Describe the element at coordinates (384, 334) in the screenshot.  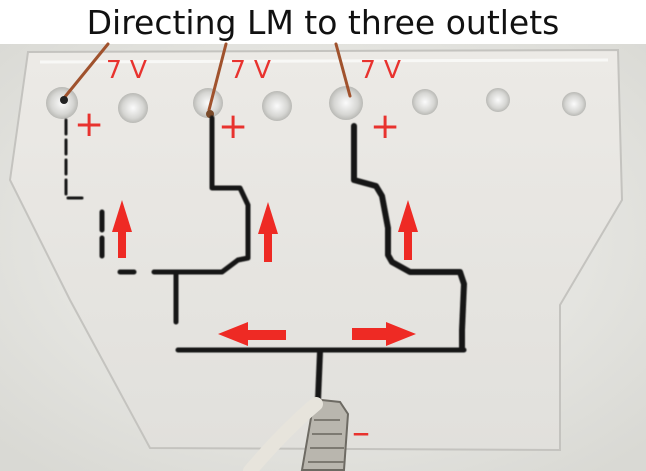
I see `arrow-right` at that location.